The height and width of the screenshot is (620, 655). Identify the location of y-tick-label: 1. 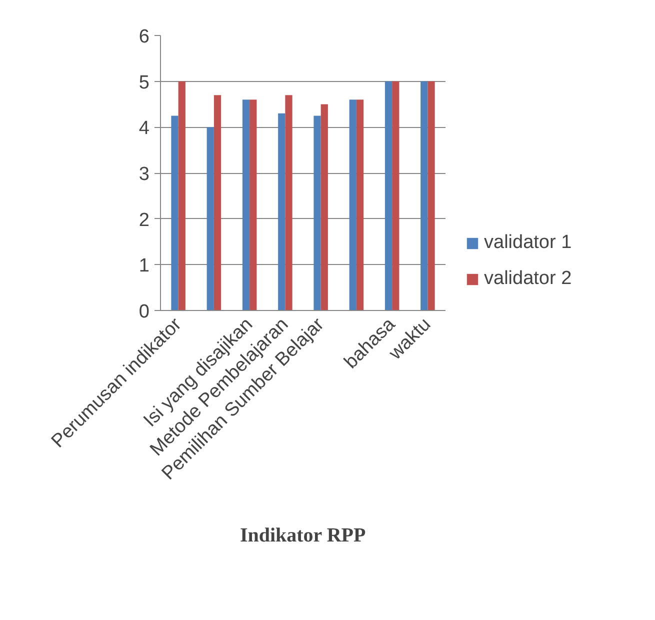
(144, 266).